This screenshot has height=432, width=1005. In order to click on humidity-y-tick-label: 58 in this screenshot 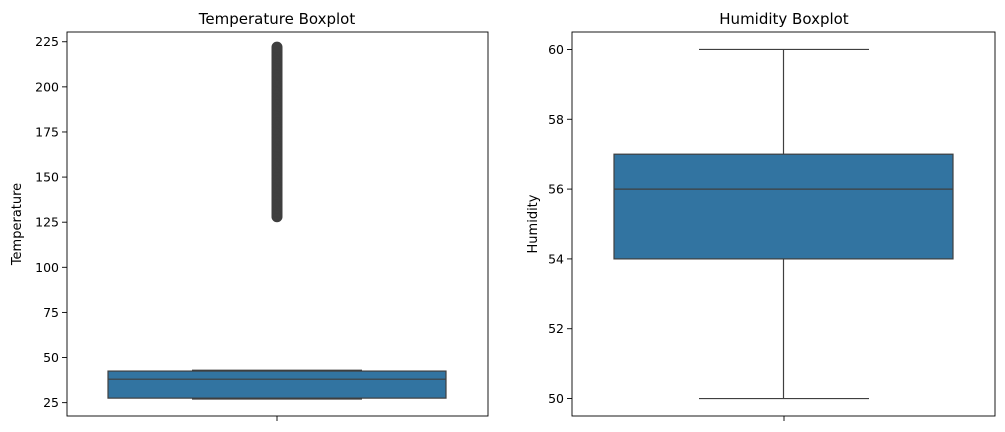, I will do `click(556, 119)`.